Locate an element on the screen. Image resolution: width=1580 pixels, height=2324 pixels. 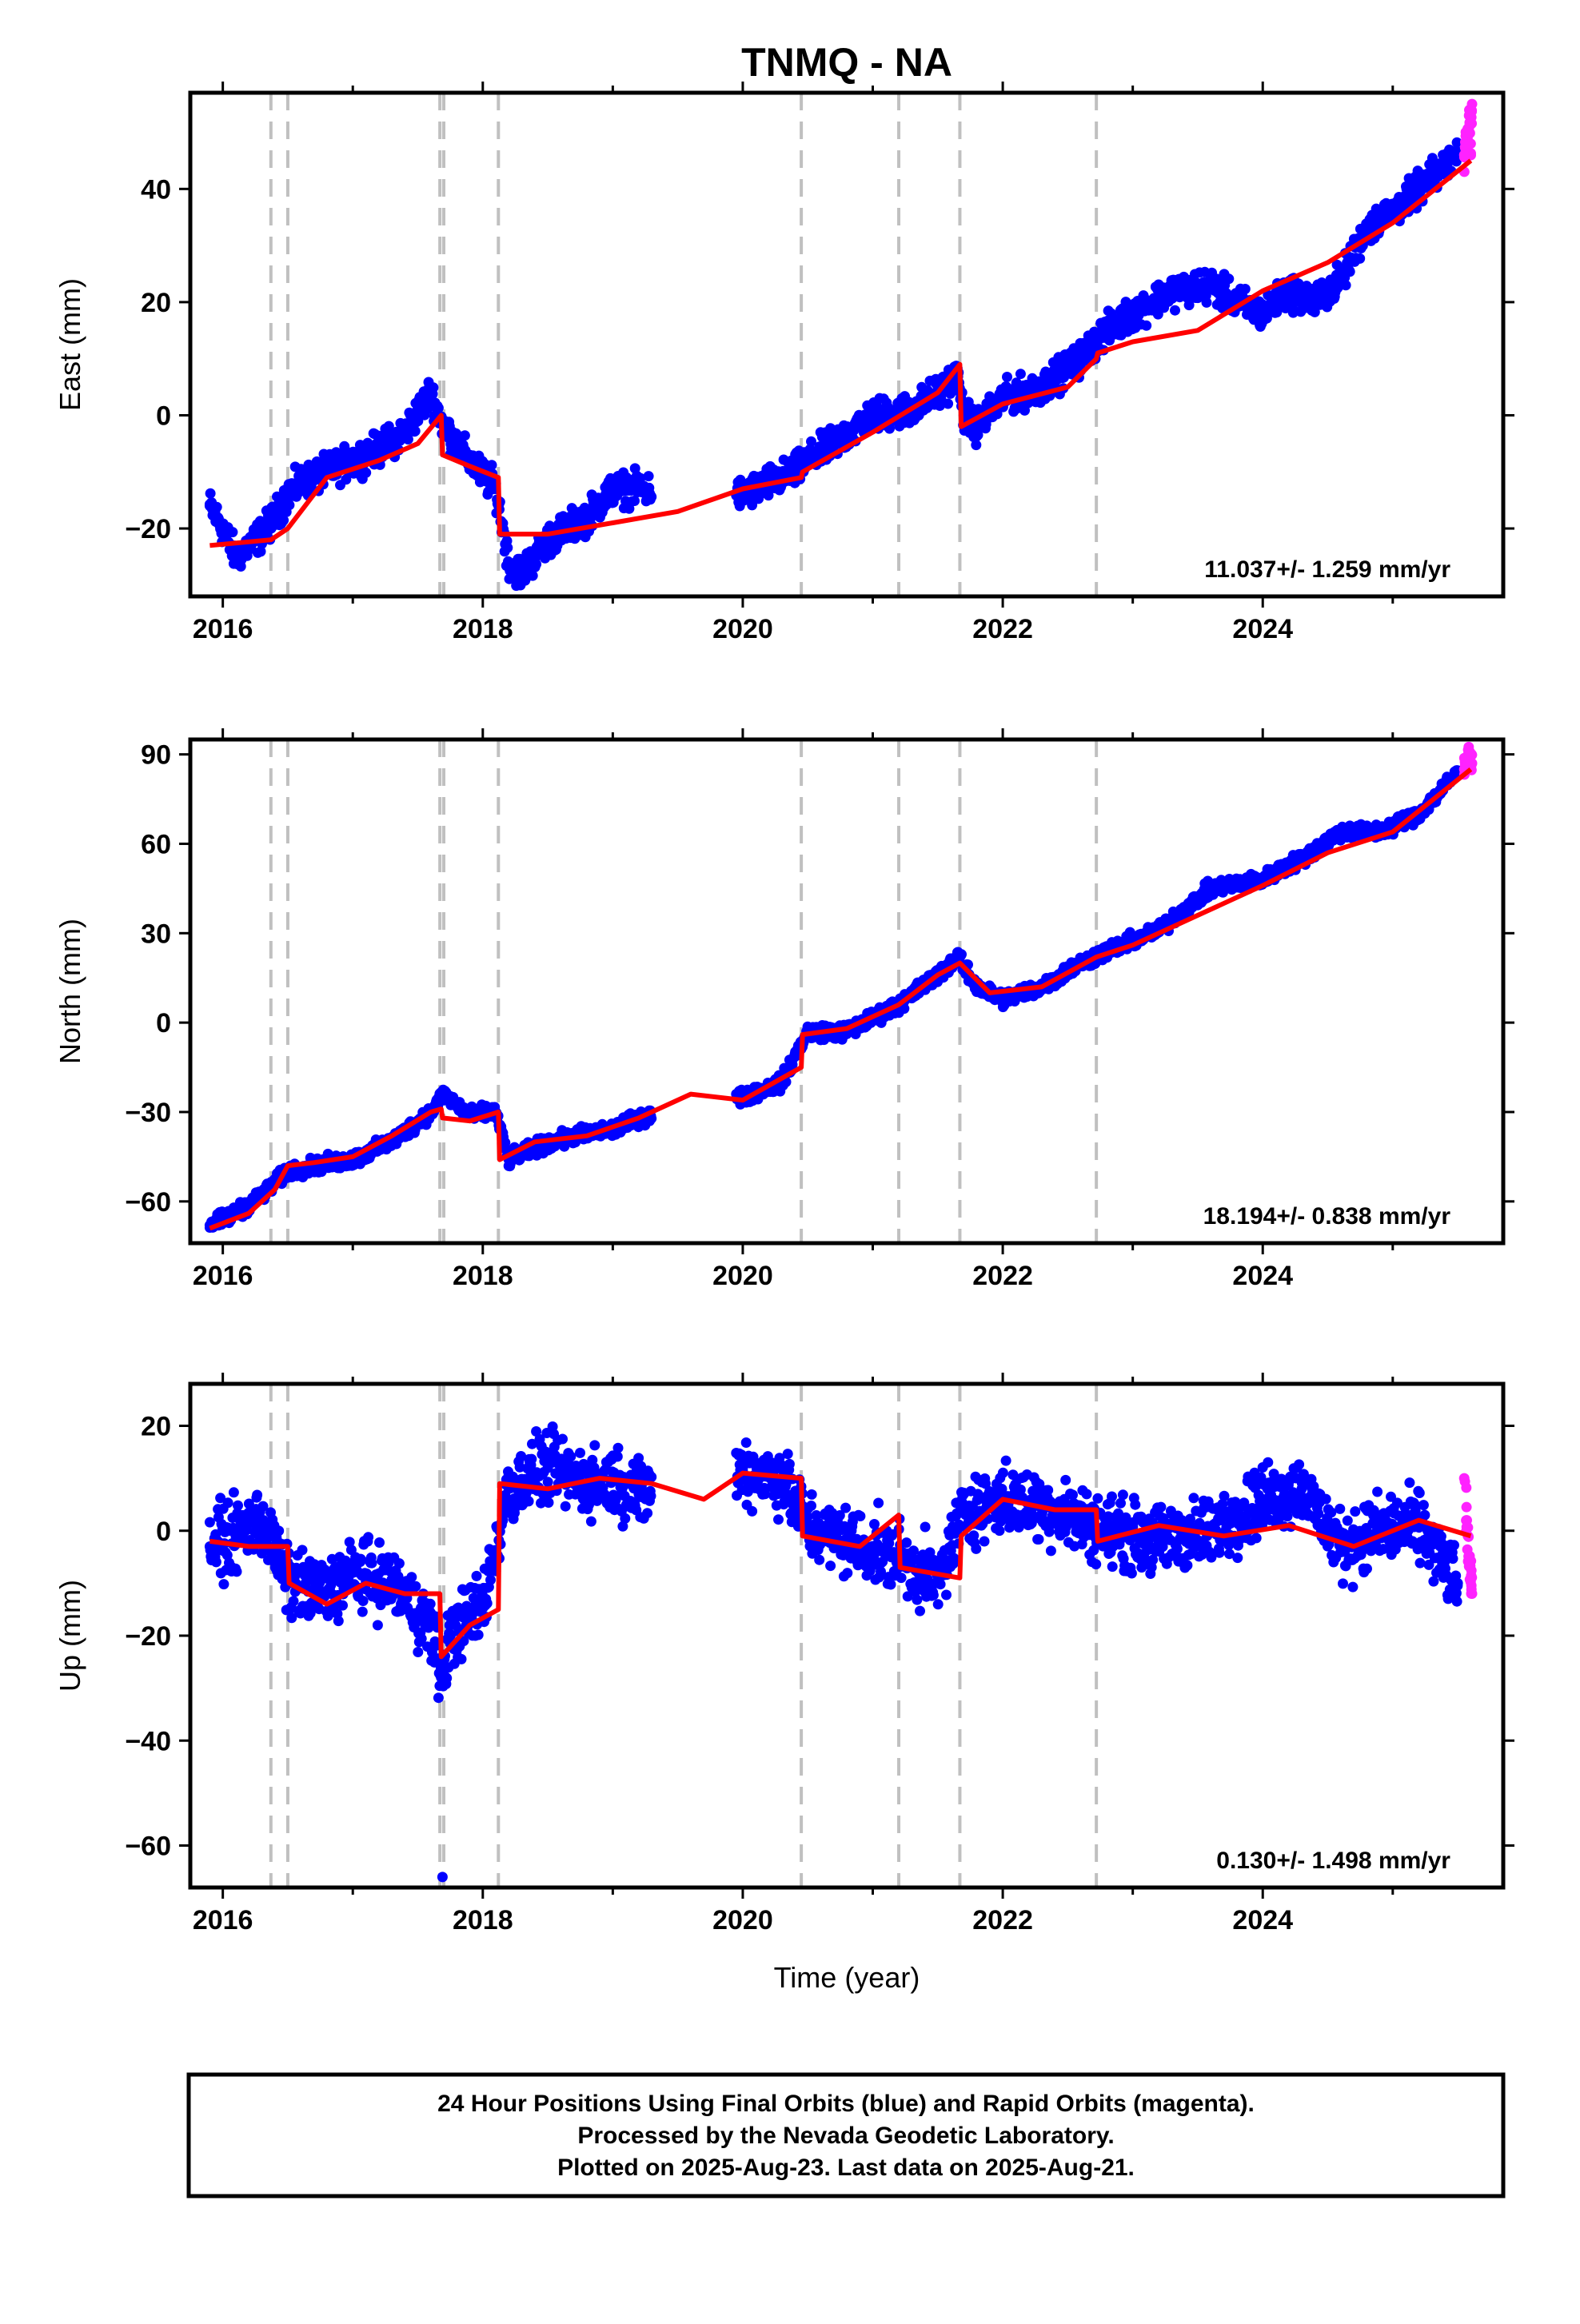
rate-label: 11.037+/- 1.259 mm/yr is located at coordinates (1327, 570).